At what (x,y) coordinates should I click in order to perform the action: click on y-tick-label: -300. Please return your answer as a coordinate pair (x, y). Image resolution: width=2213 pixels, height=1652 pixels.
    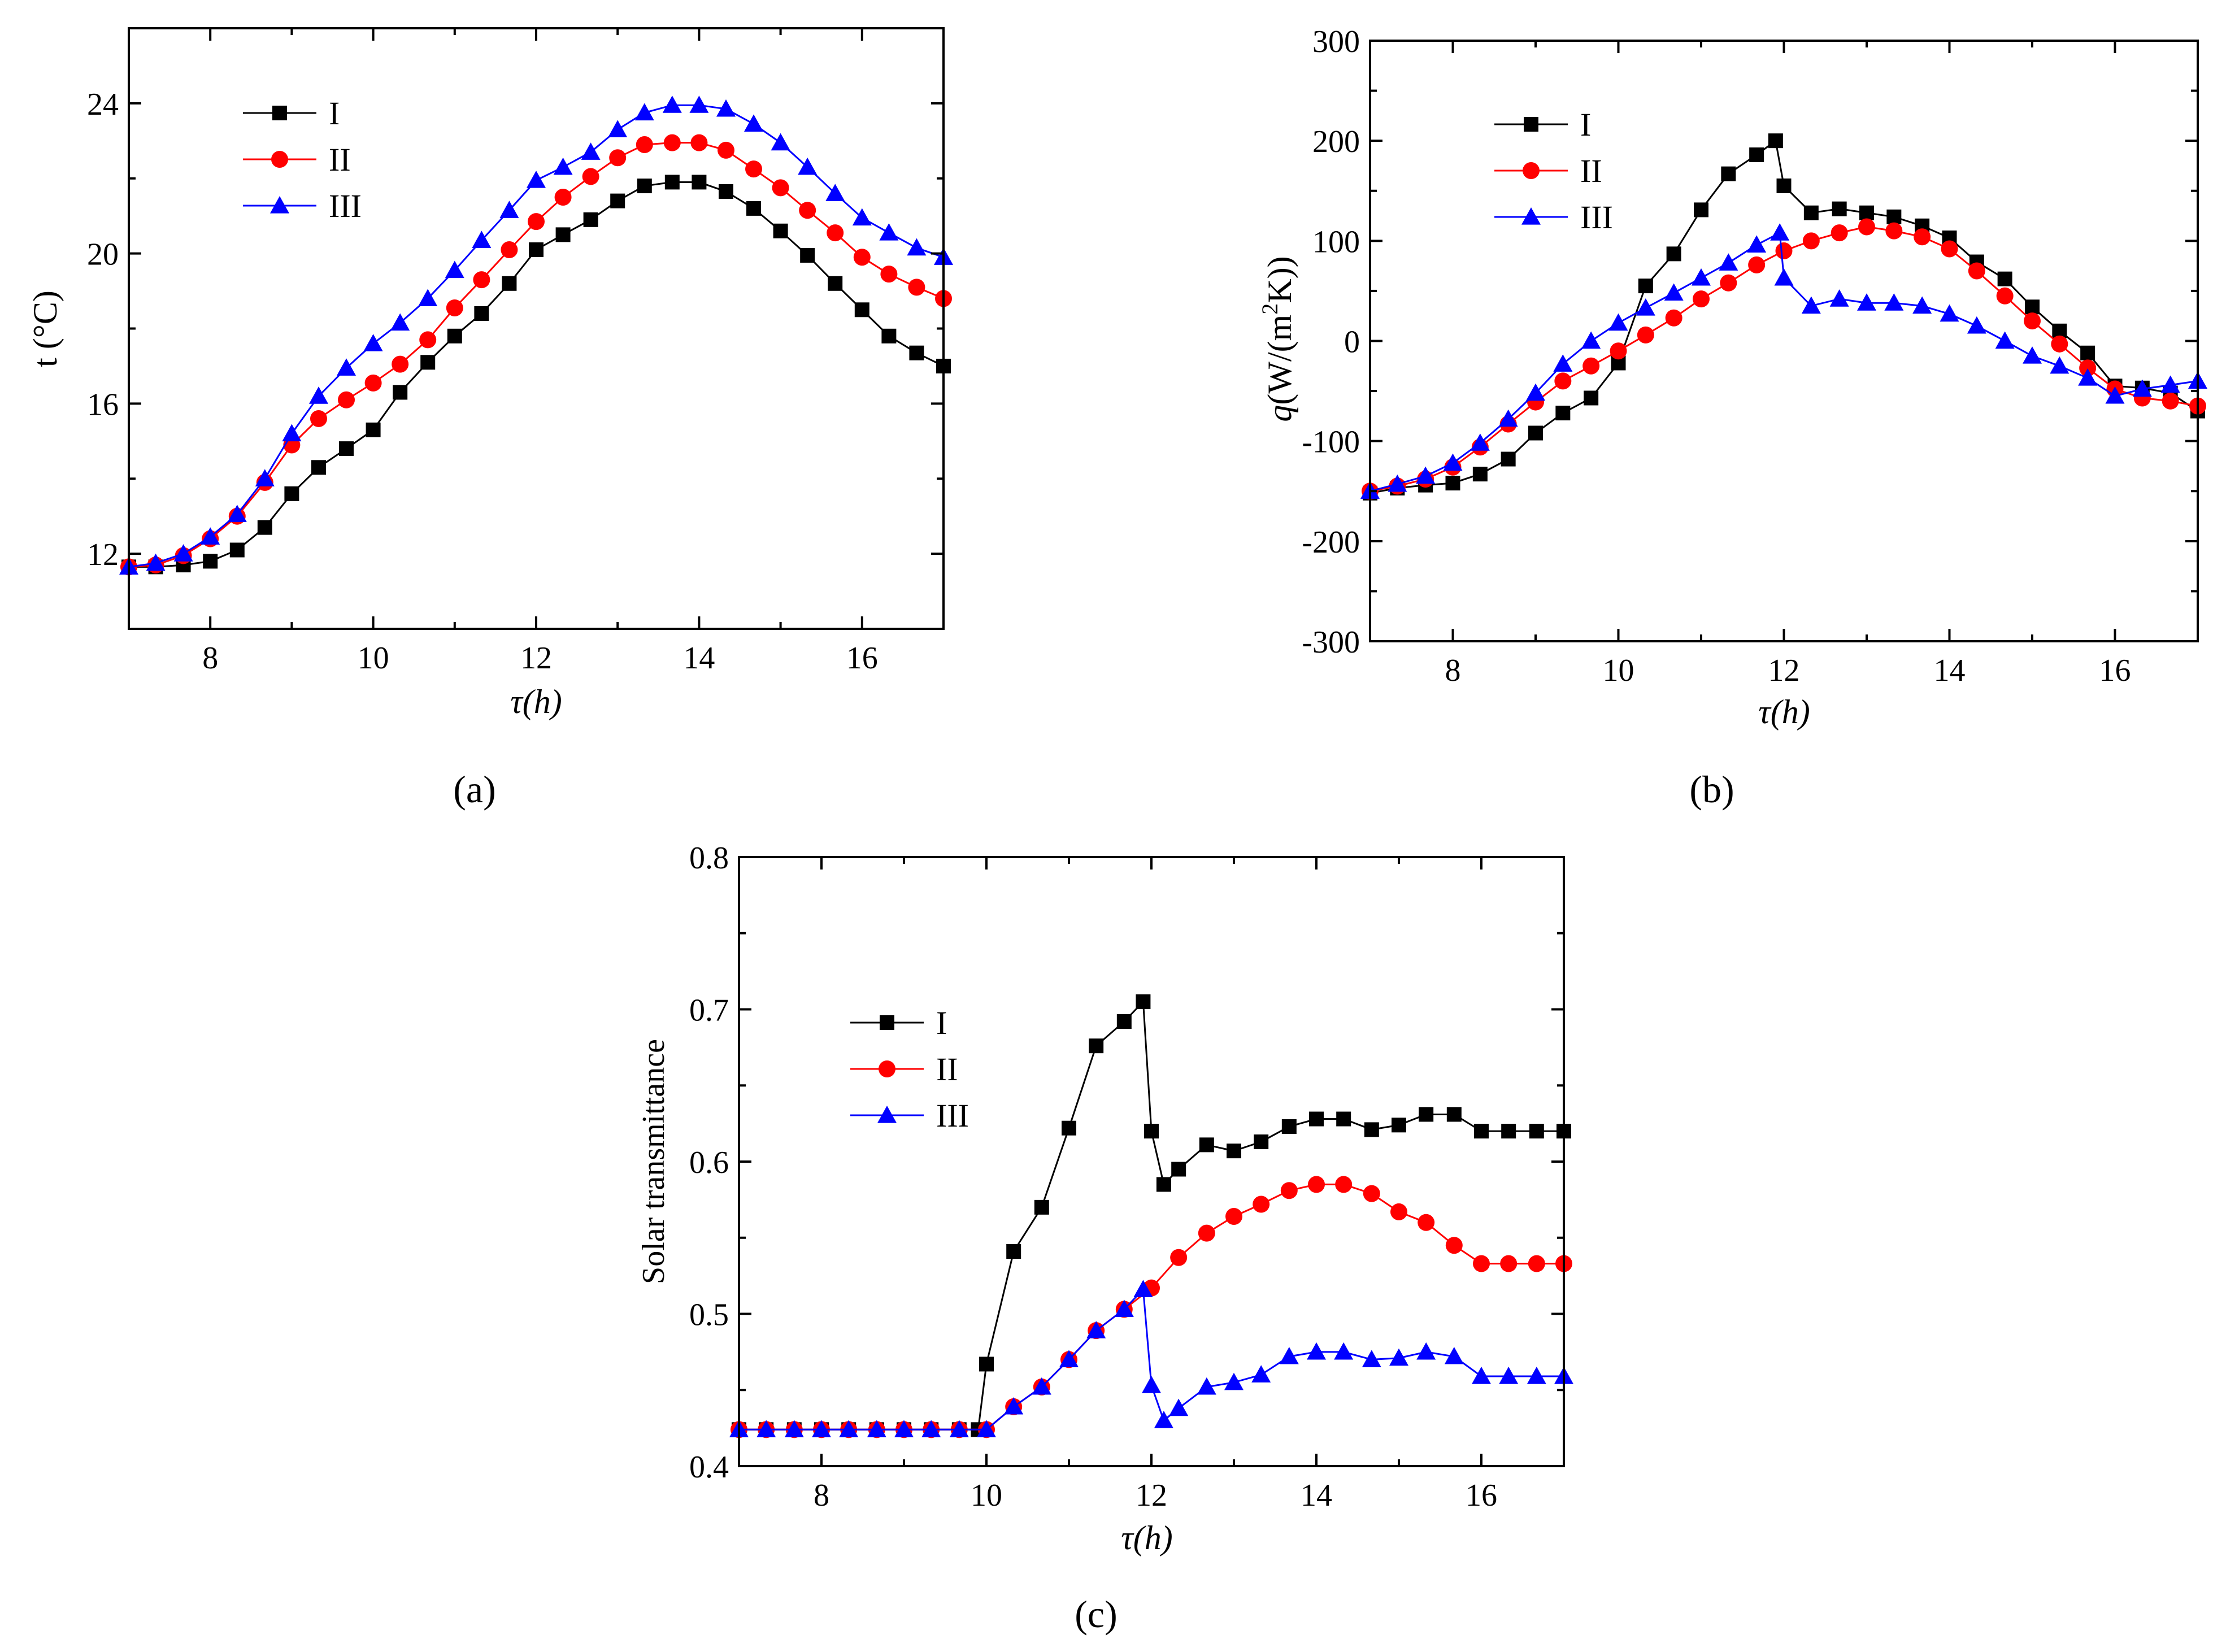
    Looking at the image, I should click on (1331, 642).